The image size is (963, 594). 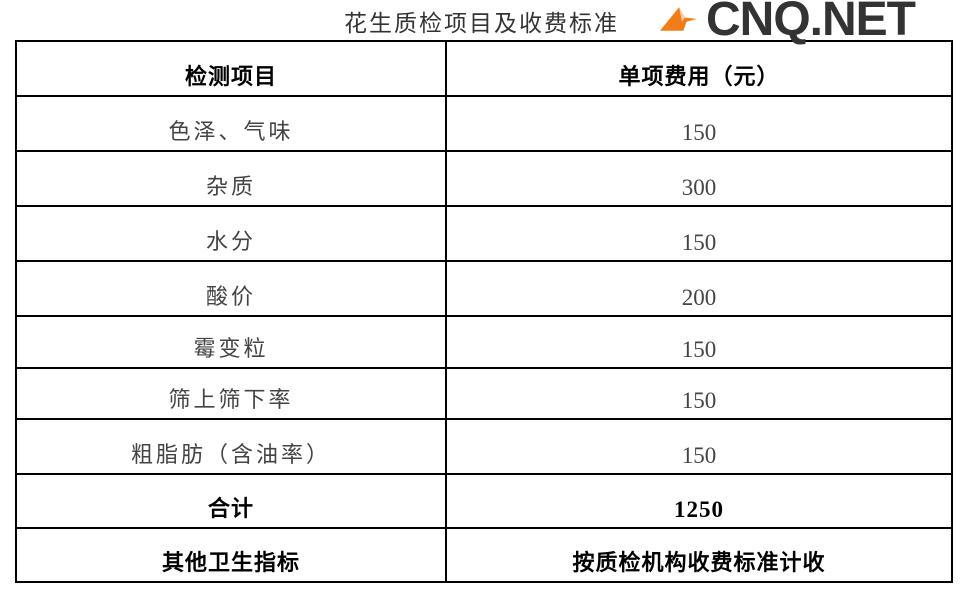 I want to click on table-row: 粗脂肪（含油率） 150, so click(x=484, y=446).